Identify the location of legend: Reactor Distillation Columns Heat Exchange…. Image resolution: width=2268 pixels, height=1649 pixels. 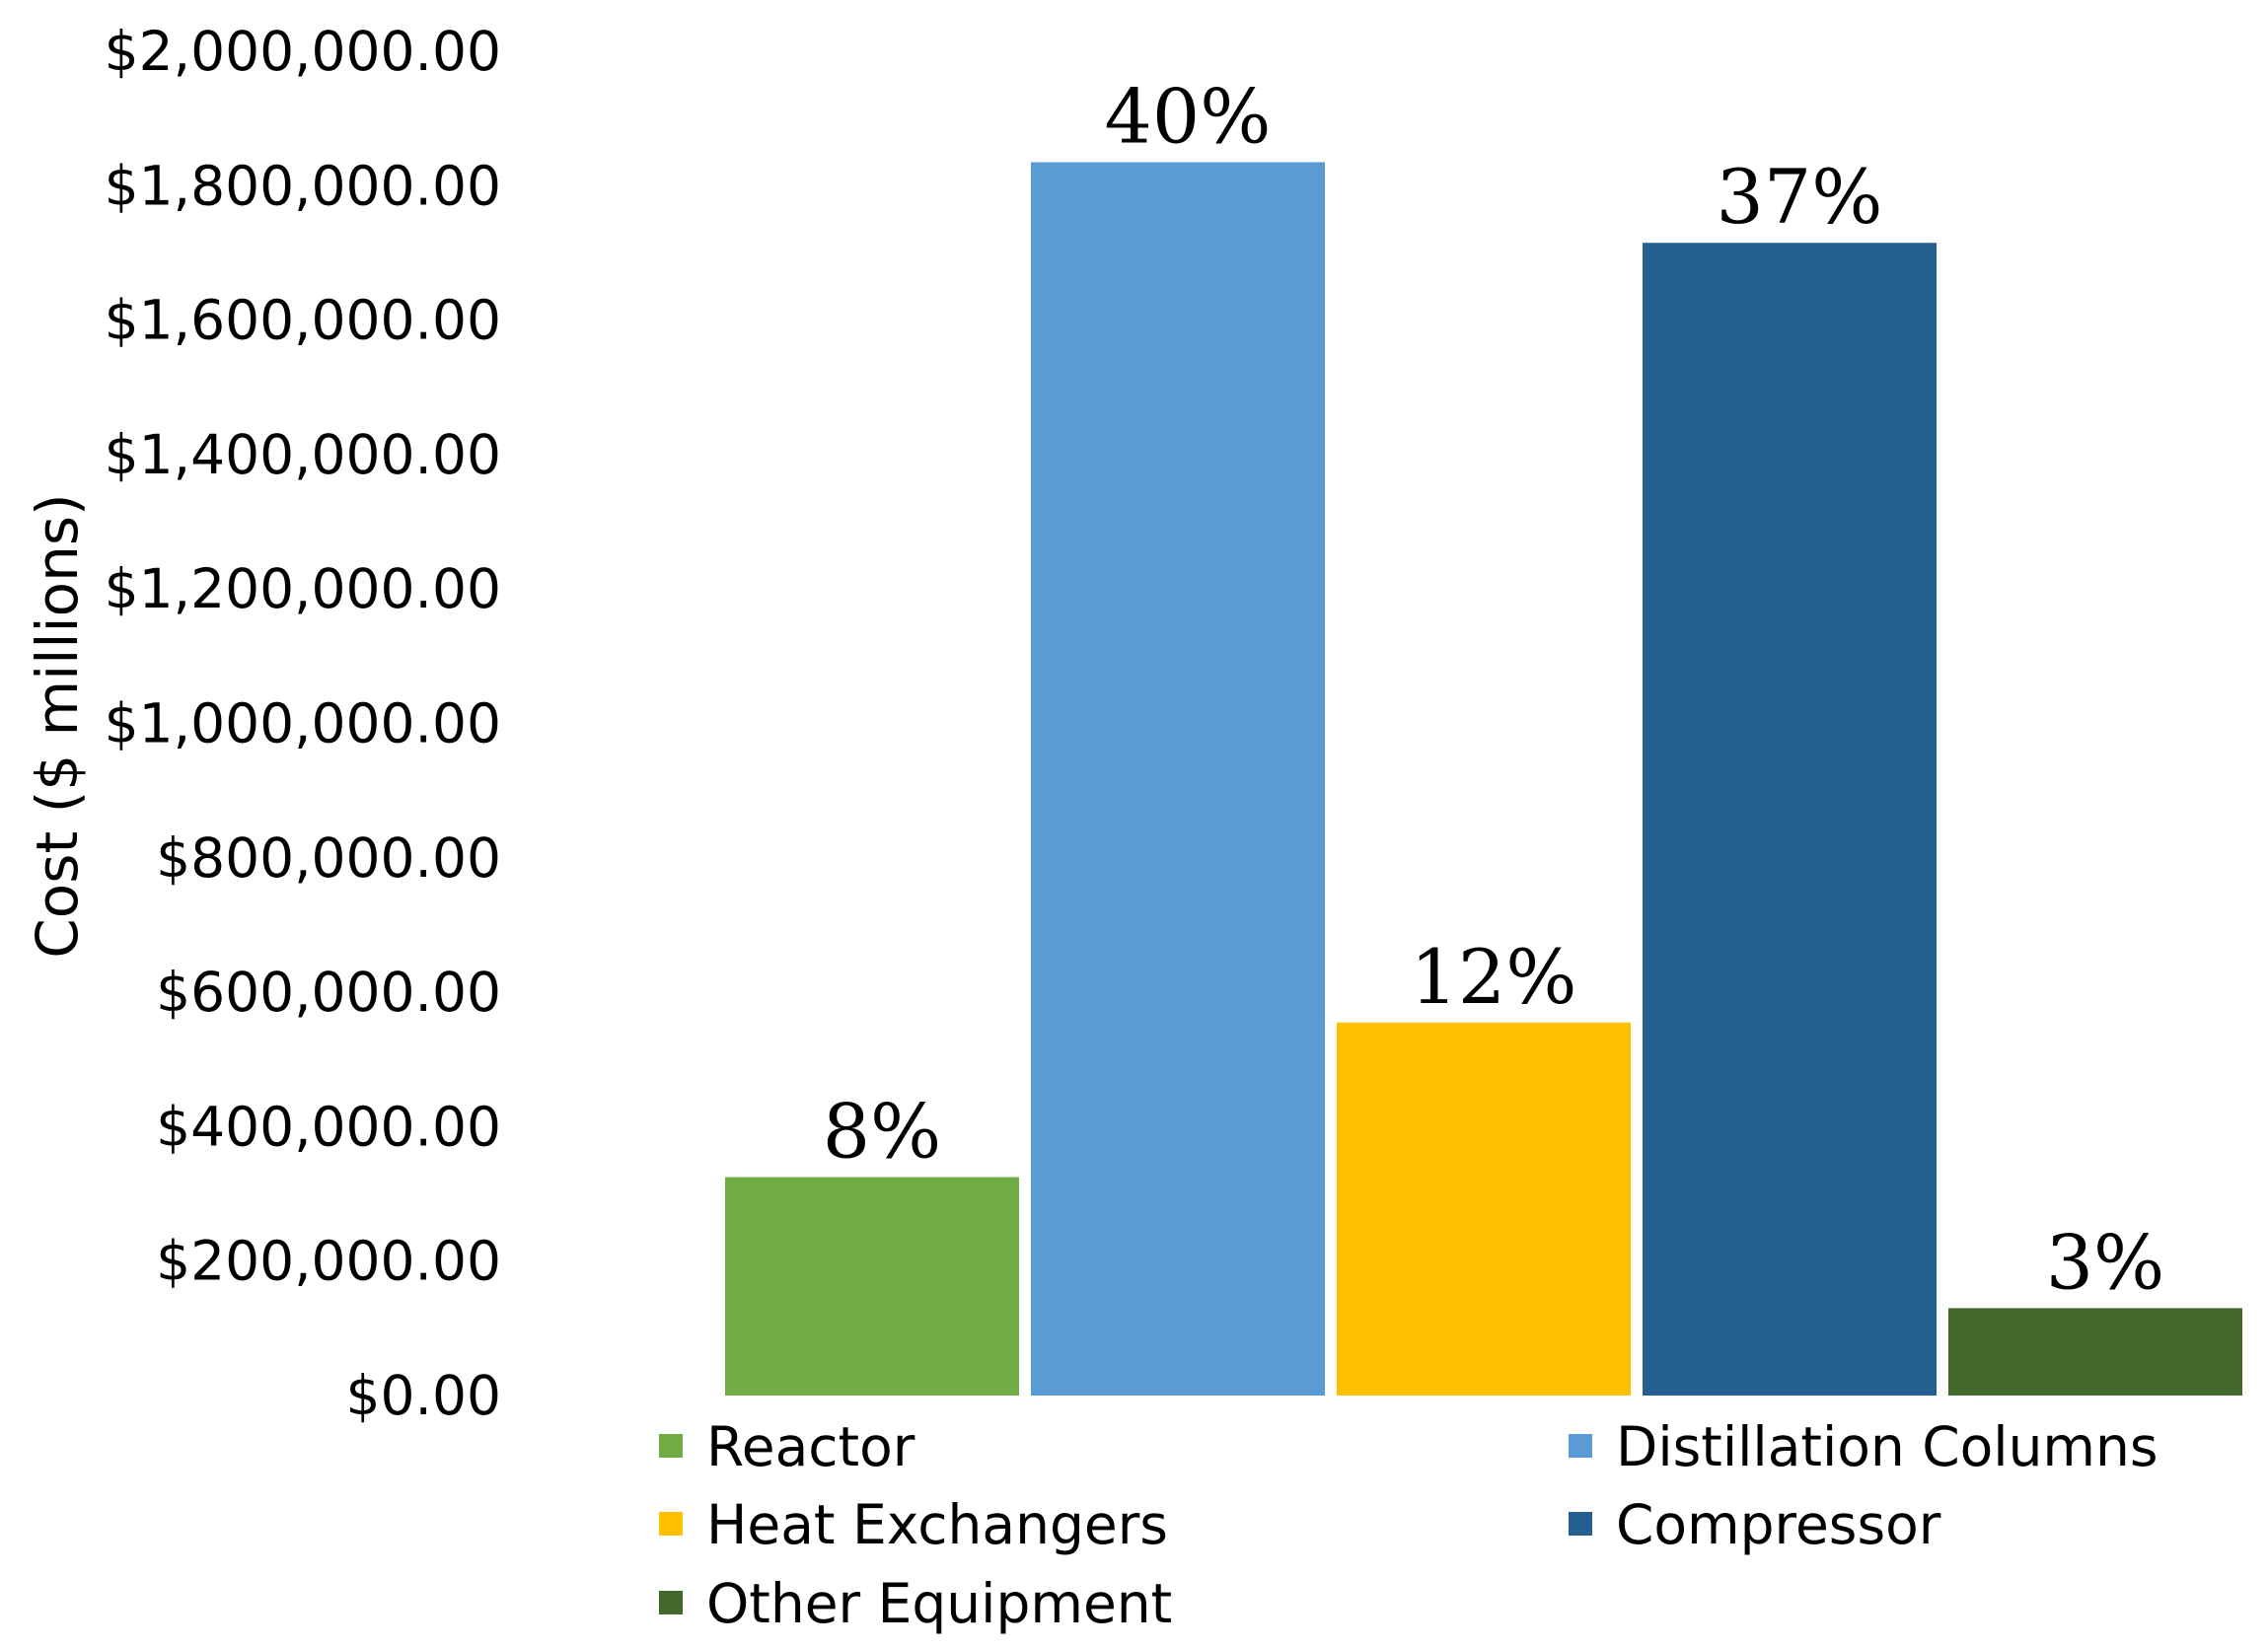
(1408, 1525).